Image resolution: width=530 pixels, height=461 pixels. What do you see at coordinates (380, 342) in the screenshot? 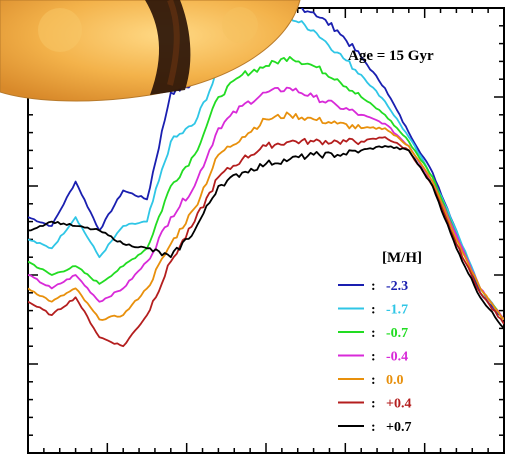
I see `legend: [M/H] : -2.3: -1.7: -0.7: -0.4: 0.0: +0.4: +0.7` at bounding box center [380, 342].